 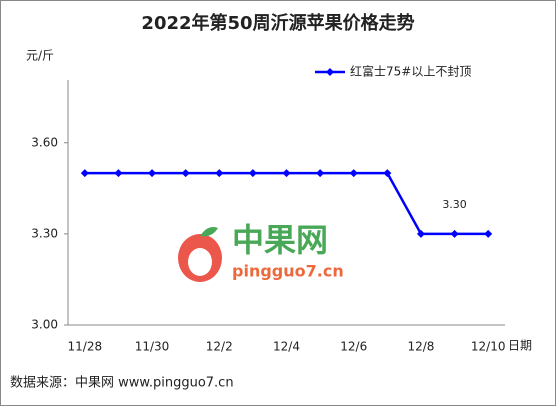 What do you see at coordinates (44, 142) in the screenshot?
I see `y-tick-label: 3.60` at bounding box center [44, 142].